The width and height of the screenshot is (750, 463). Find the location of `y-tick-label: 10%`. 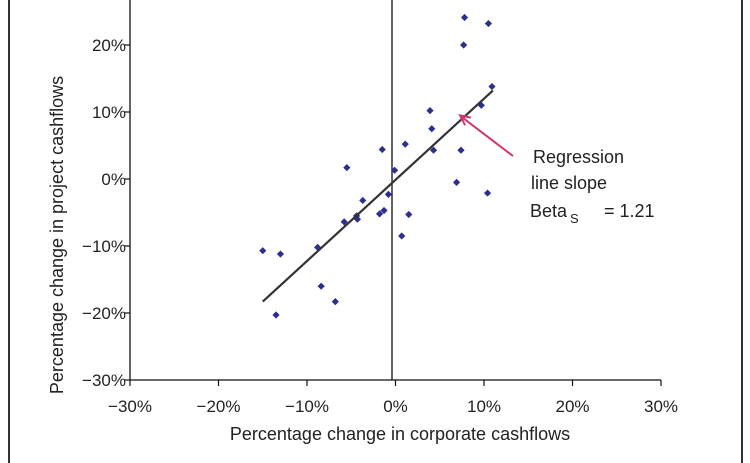

y-tick-label: 10% is located at coordinates (109, 112).